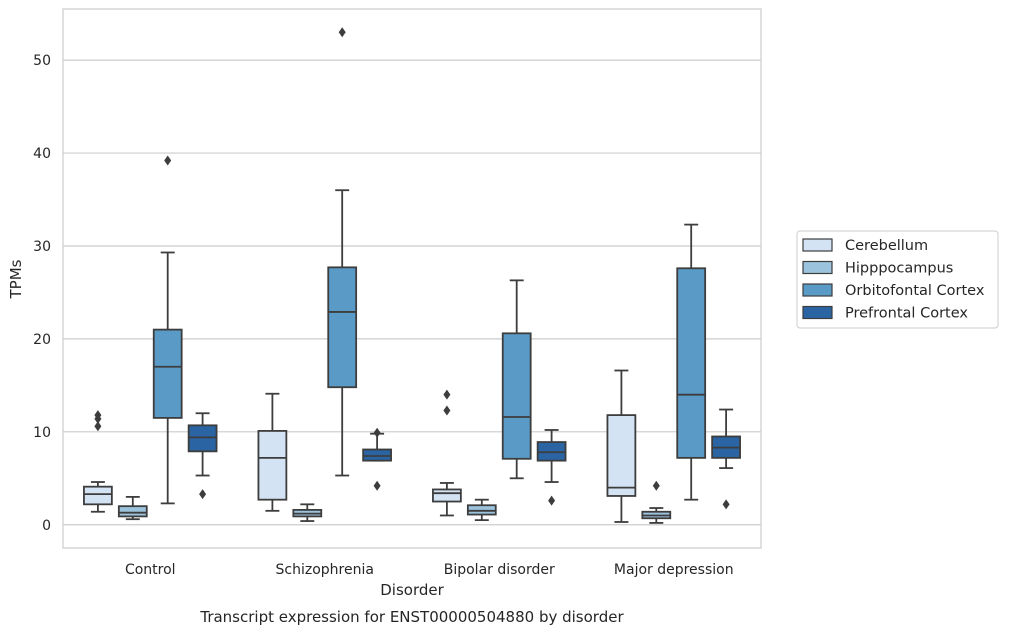 This screenshot has width=1009, height=634. Describe the element at coordinates (150, 570) in the screenshot. I see `x-tick-label: Control` at that location.